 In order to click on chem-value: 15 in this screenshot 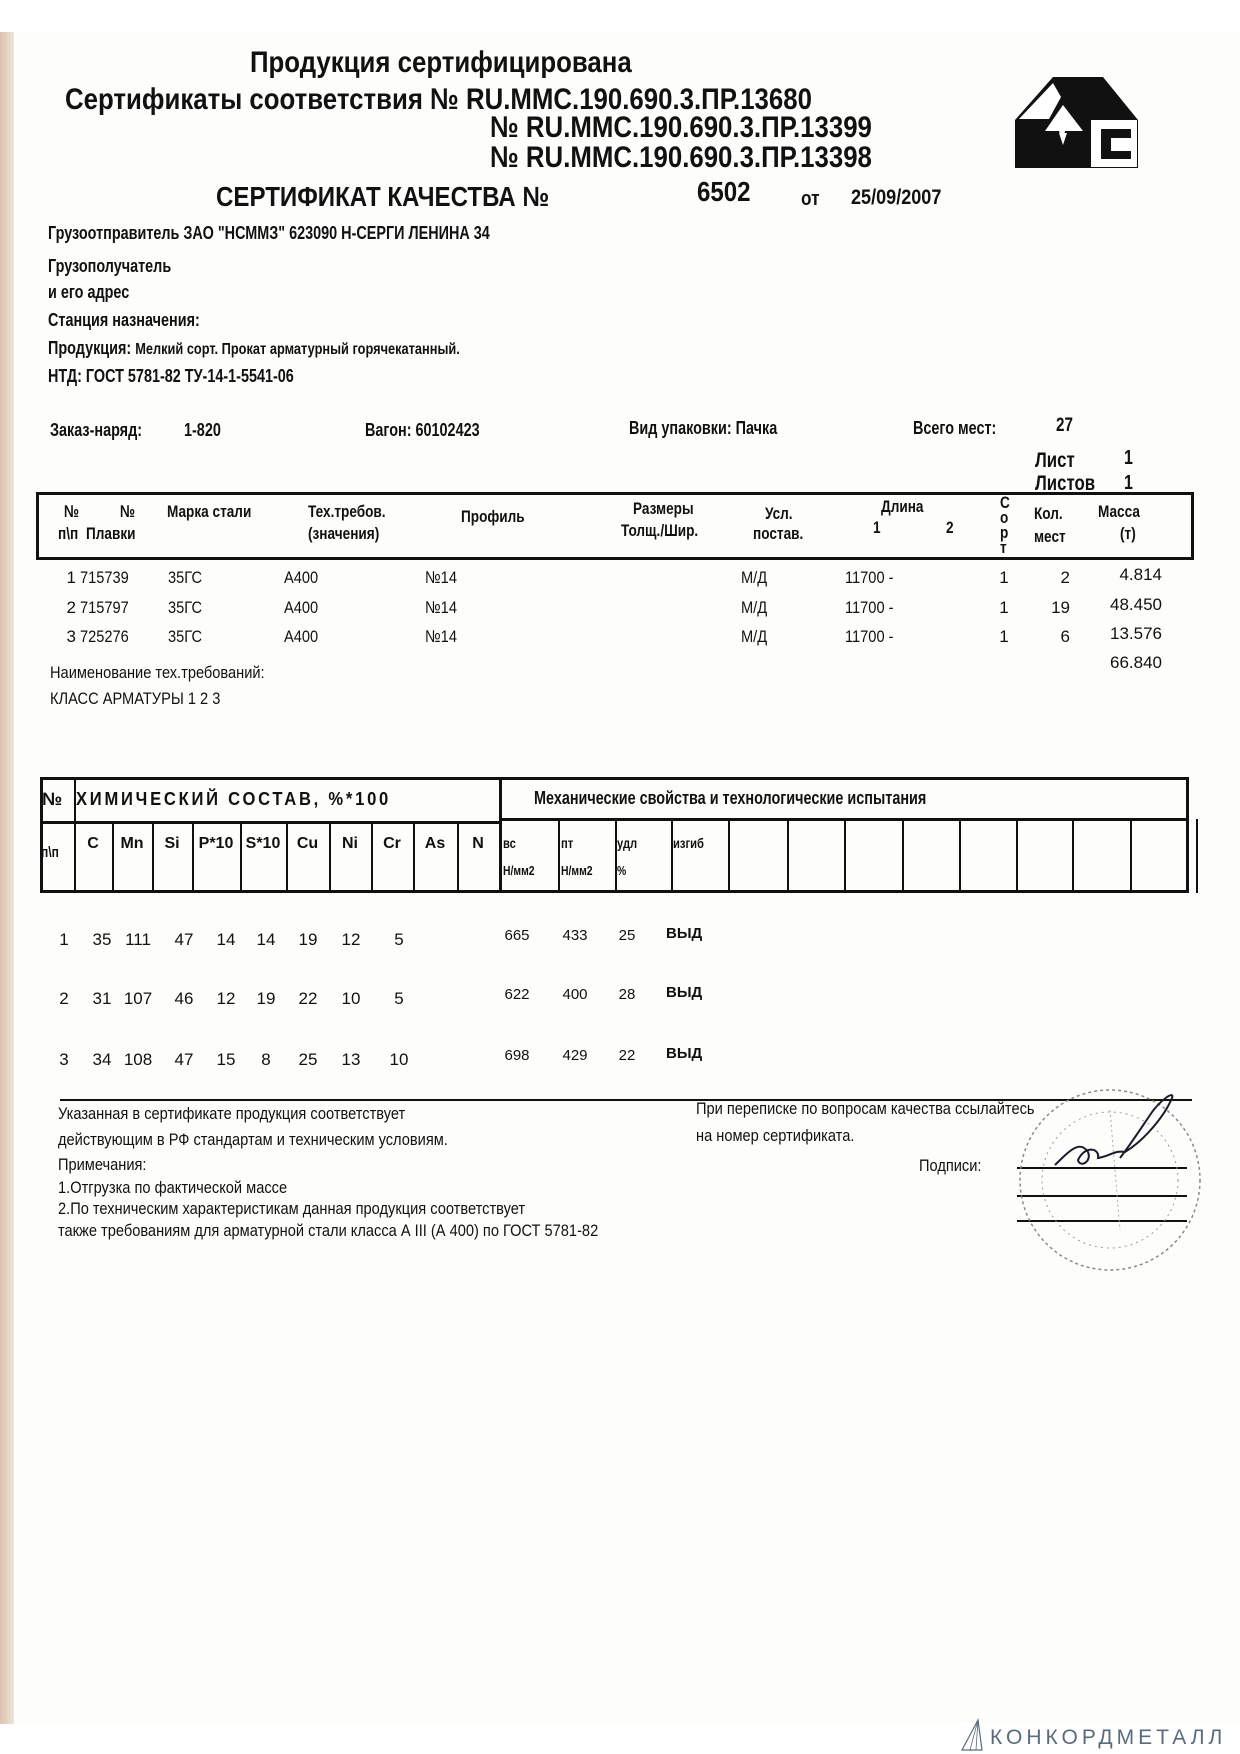, I will do `click(226, 1059)`.